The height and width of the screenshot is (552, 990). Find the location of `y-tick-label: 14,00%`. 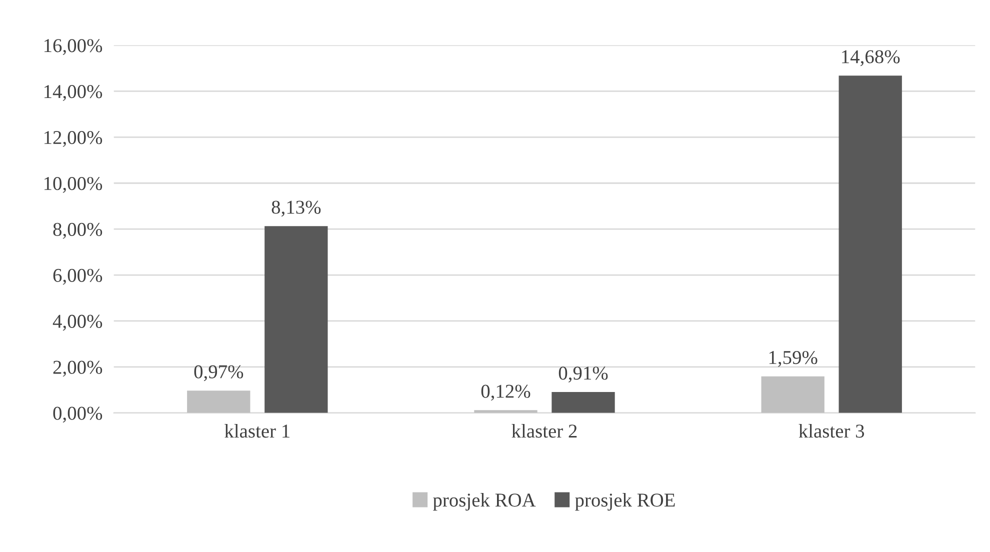

y-tick-label: 14,00% is located at coordinates (73, 93).